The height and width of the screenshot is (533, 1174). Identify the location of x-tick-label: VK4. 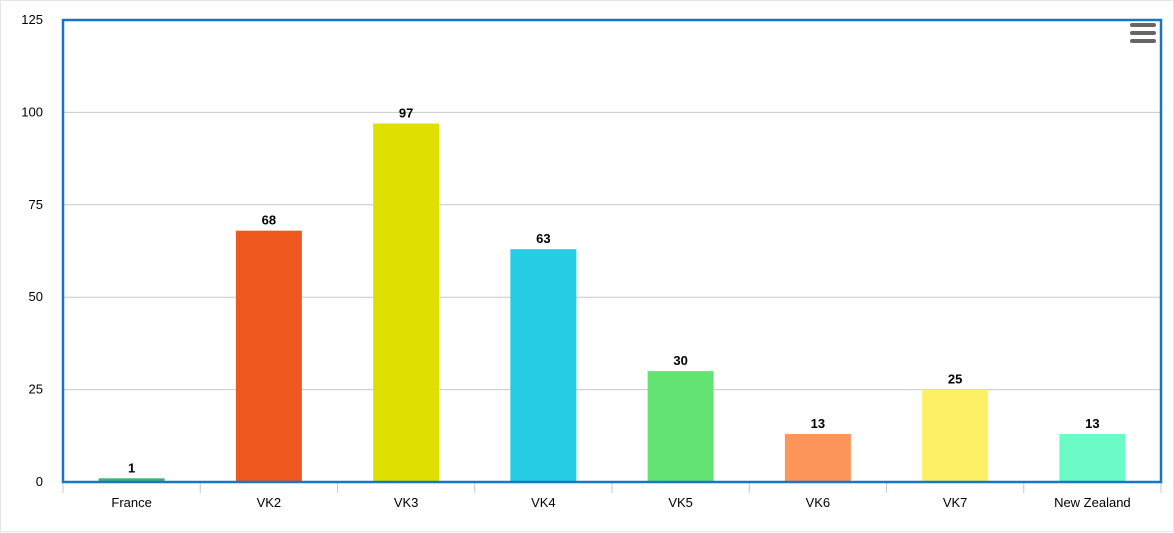
(543, 502).